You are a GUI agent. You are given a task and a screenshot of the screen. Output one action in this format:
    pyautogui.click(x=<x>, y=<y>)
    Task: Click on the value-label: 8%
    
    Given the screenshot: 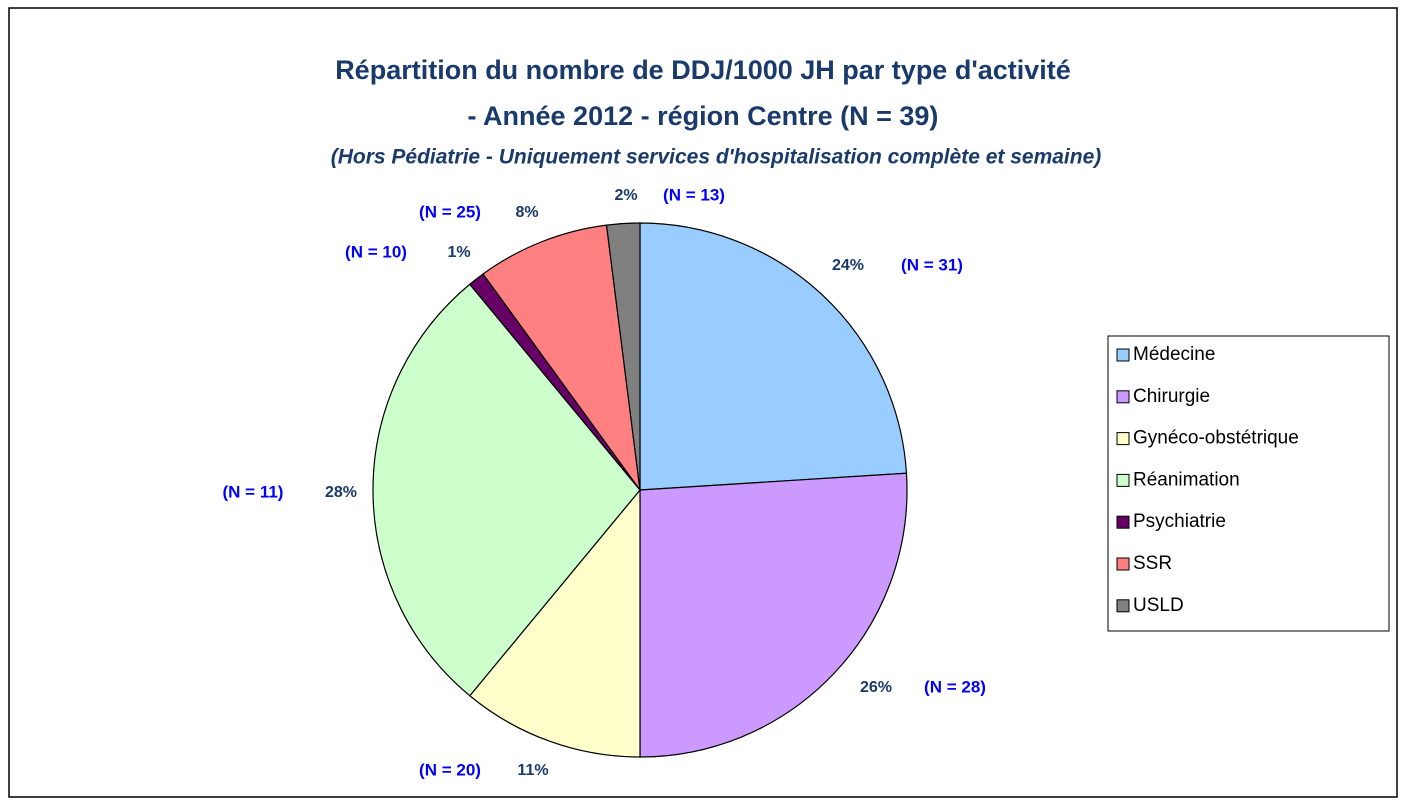 What is the action you would take?
    pyautogui.click(x=526, y=212)
    